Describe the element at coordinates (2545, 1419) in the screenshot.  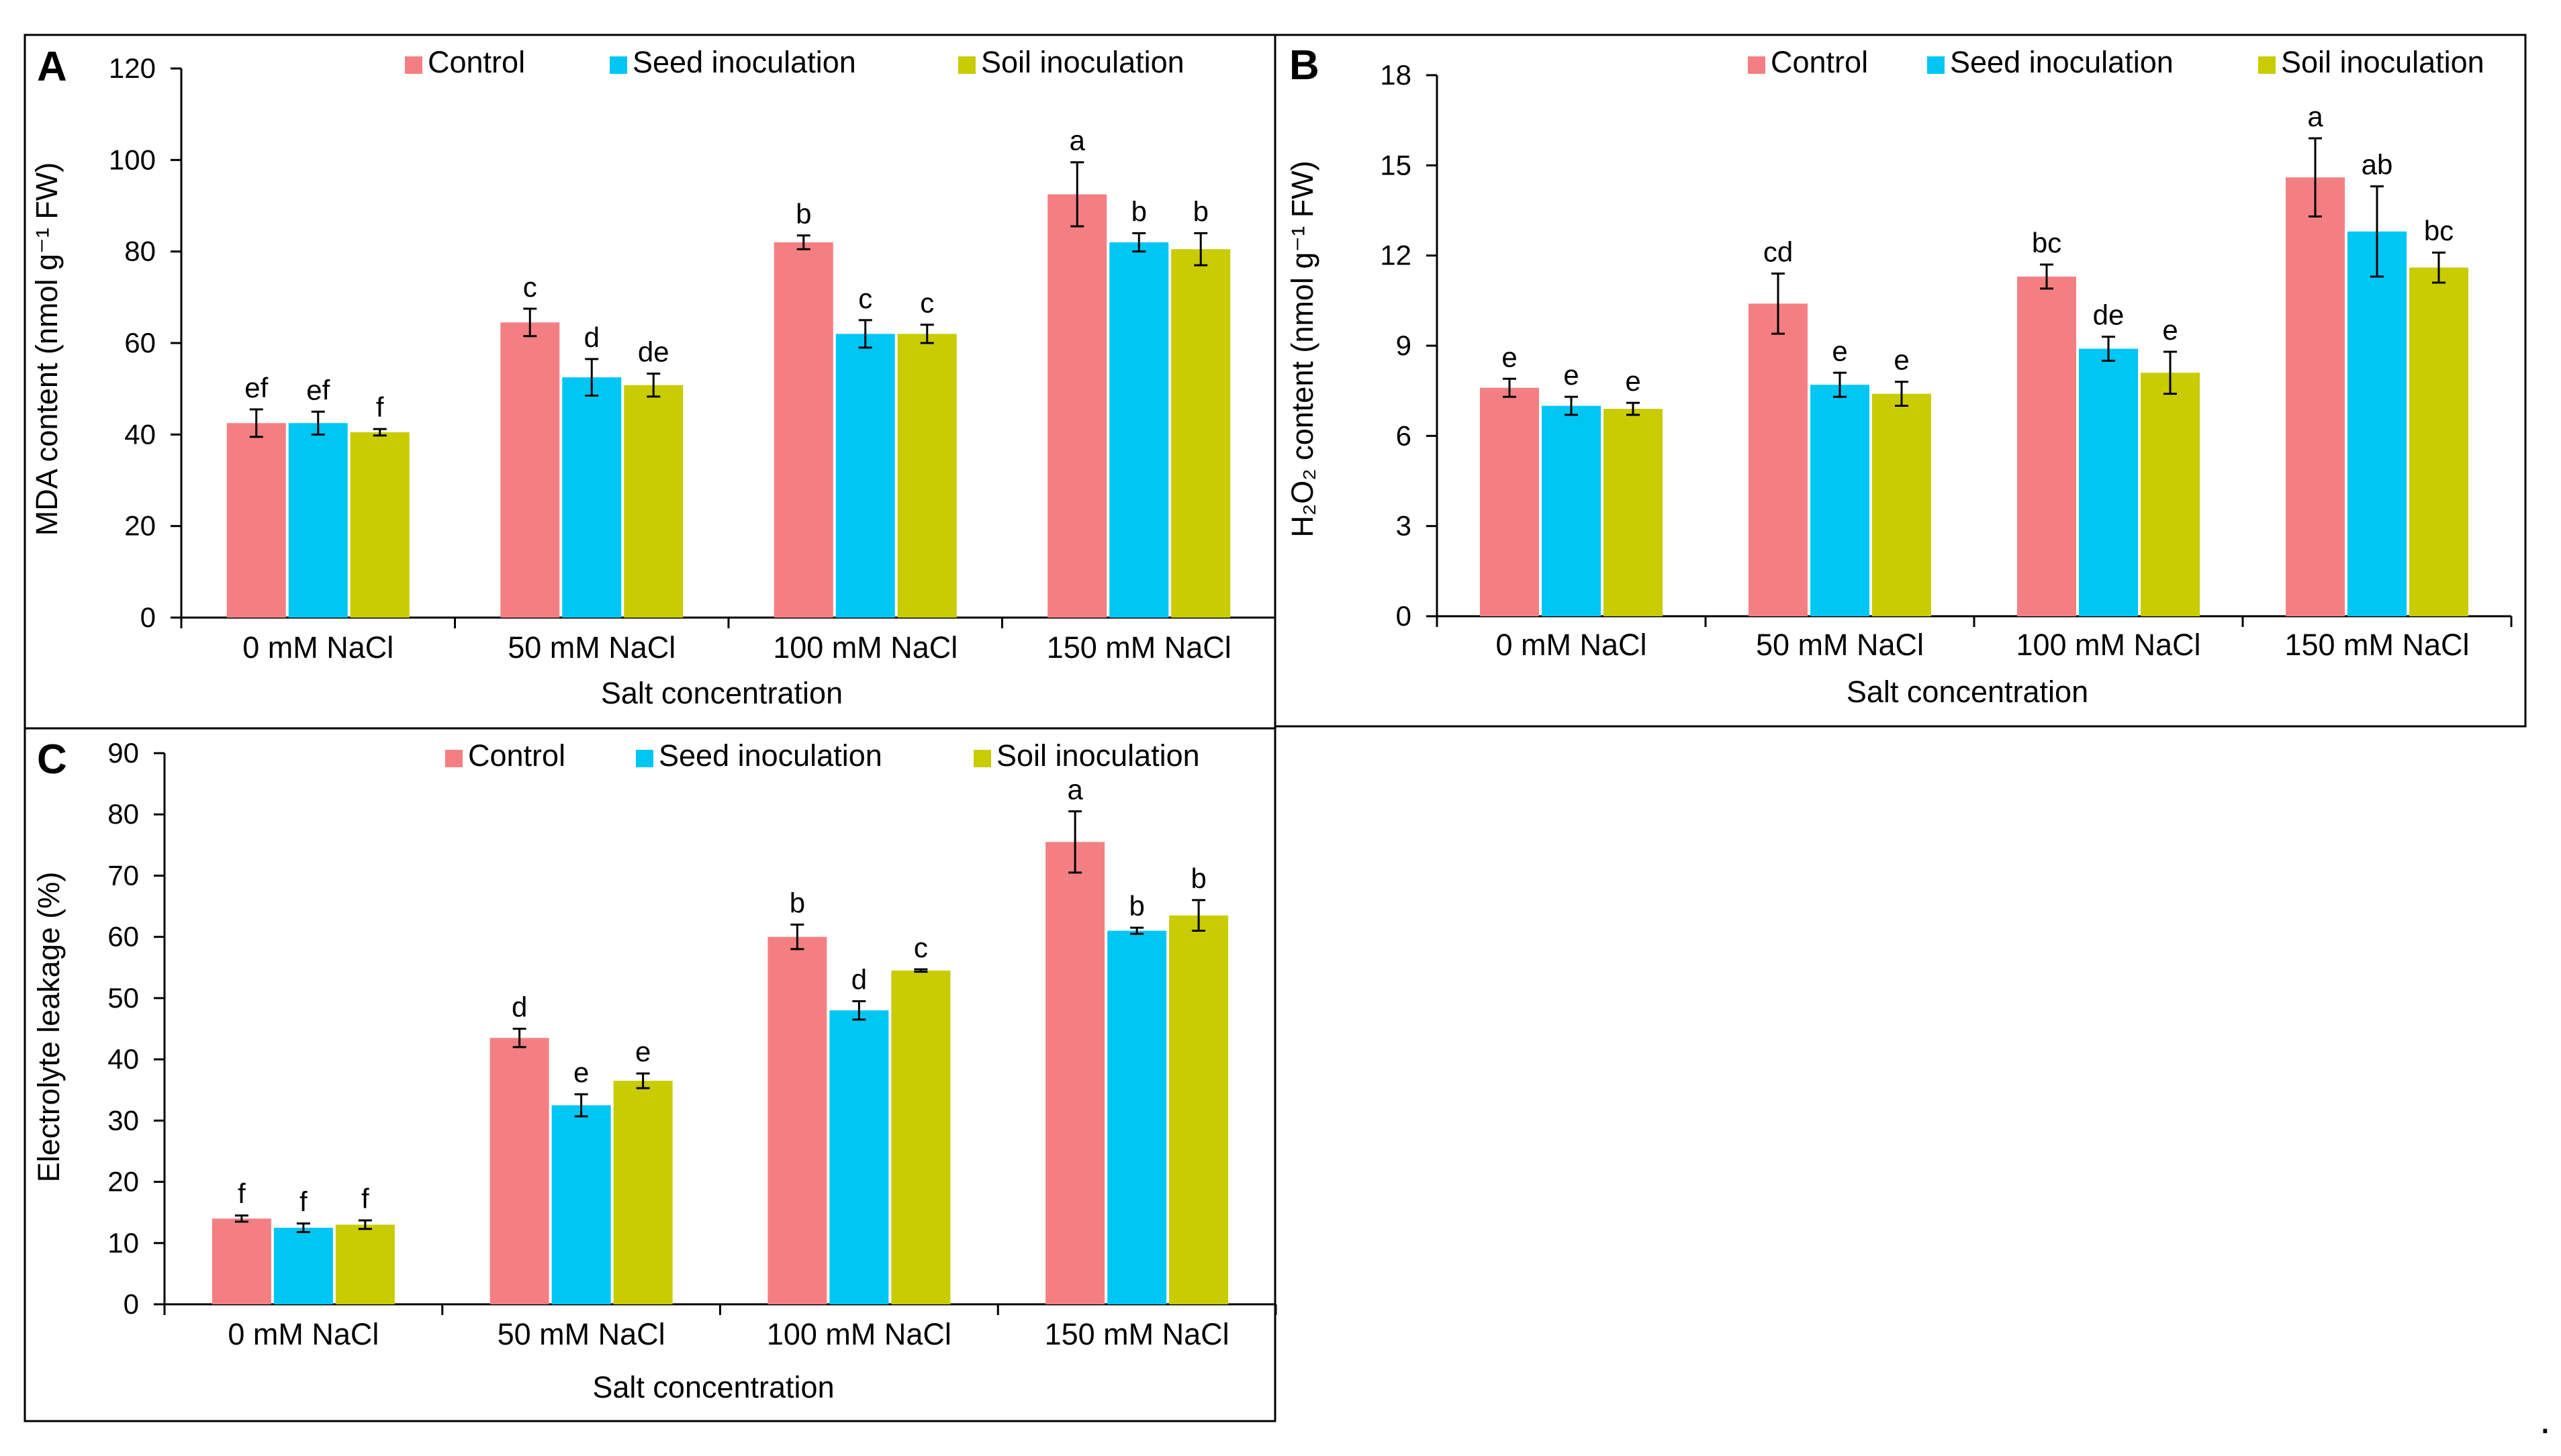
I see `trailing-period: .` at that location.